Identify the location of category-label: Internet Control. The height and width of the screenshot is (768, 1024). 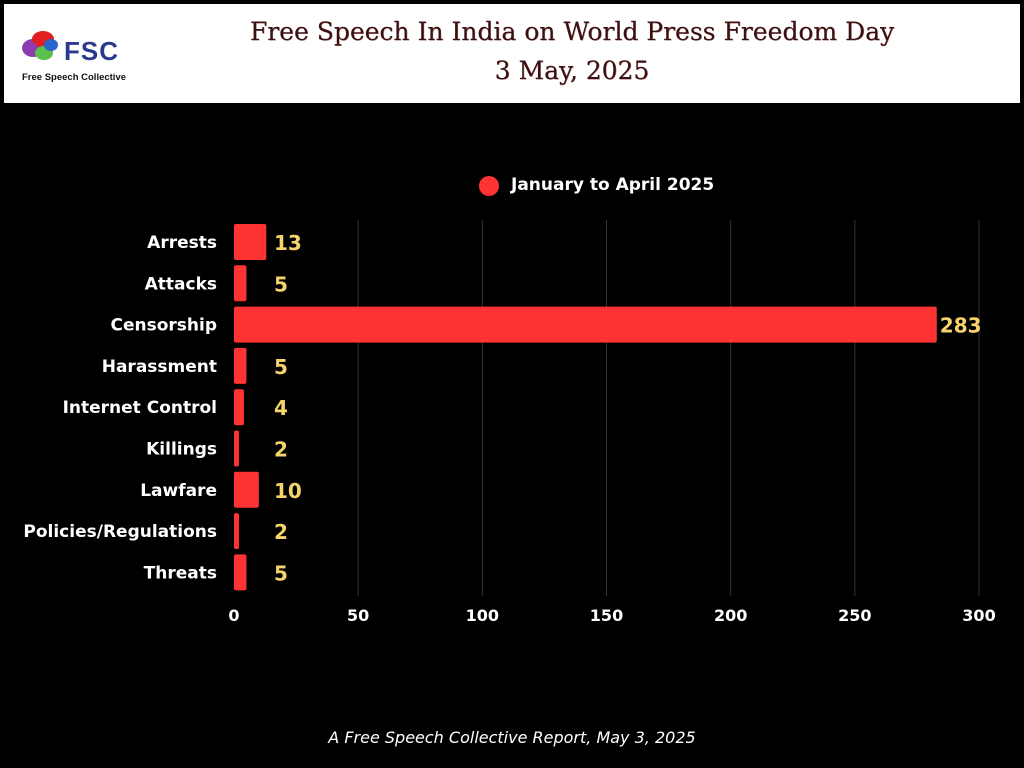
(140, 408).